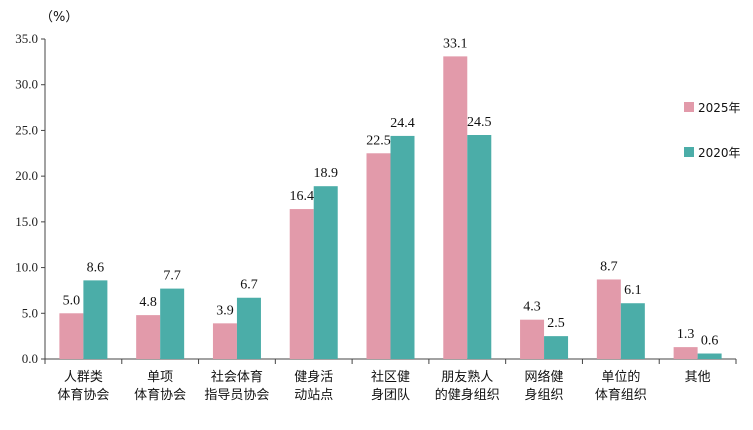 Image resolution: width=753 pixels, height=430 pixels. What do you see at coordinates (620, 377) in the screenshot?
I see `category-label: 单位的` at bounding box center [620, 377].